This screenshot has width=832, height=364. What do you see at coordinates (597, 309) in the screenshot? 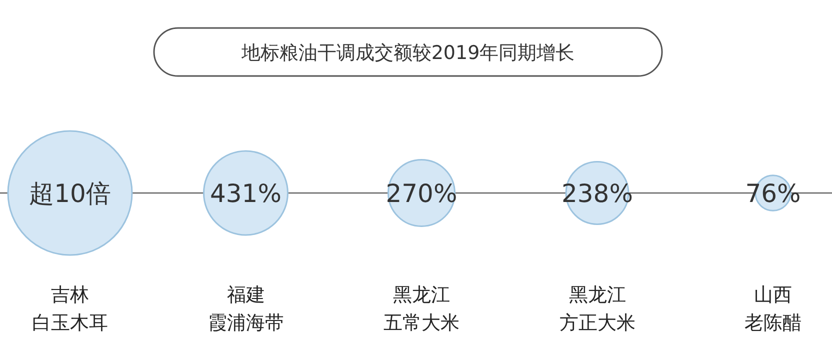
I see `category-label: 黑龙江方正大米` at bounding box center [597, 309].